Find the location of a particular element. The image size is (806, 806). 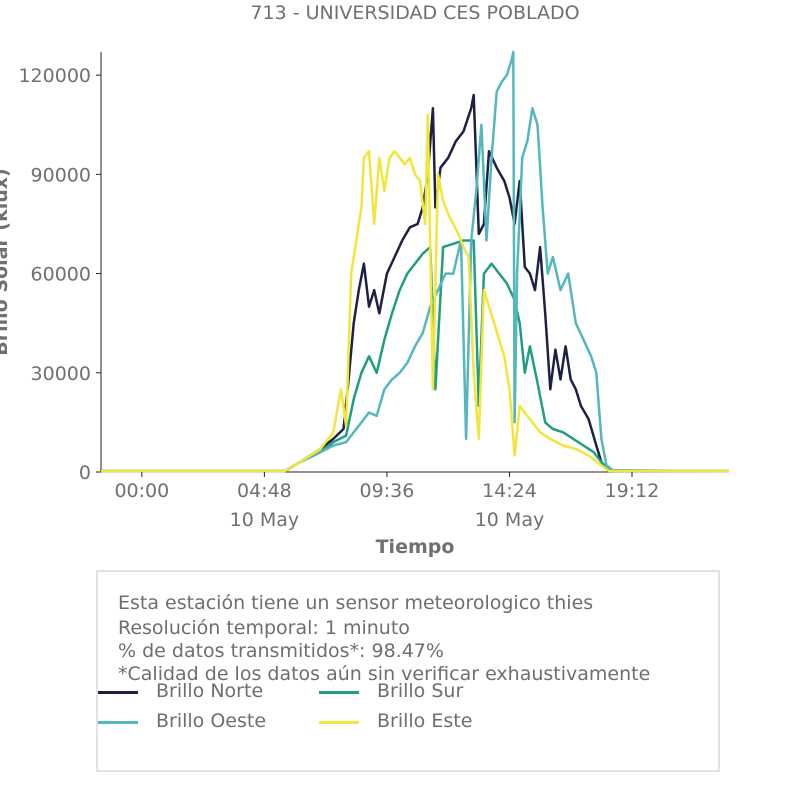

chart-title: 713 - UNIVERSIDAD CES POBLADO is located at coordinates (415, 13).